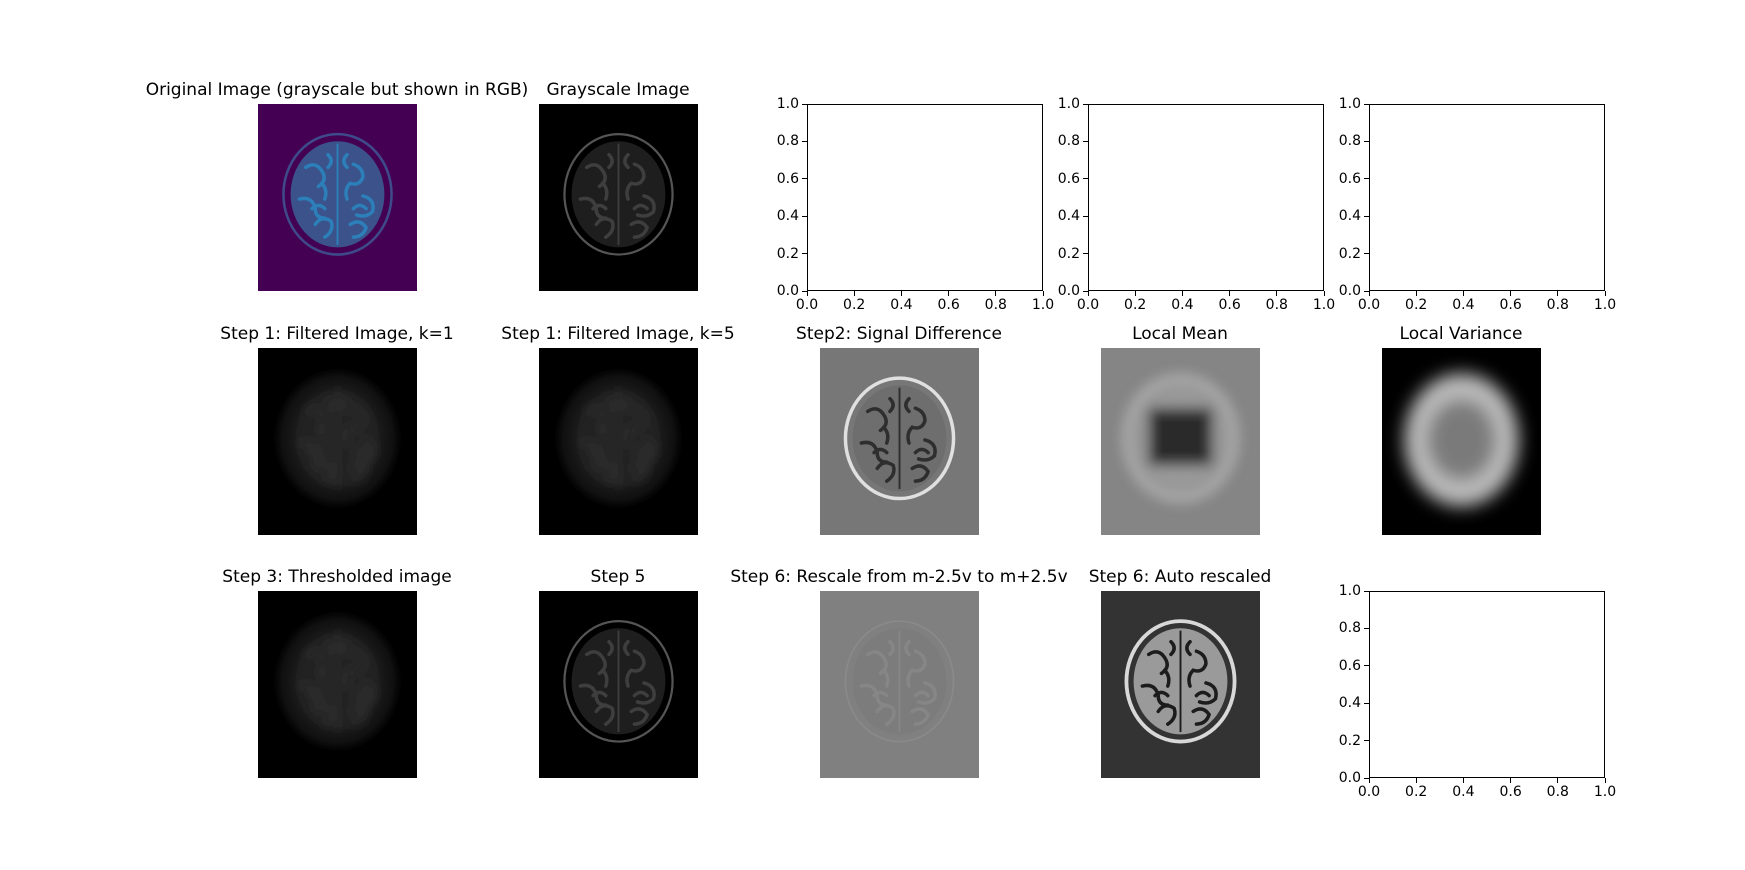  Describe the element at coordinates (899, 577) in the screenshot. I see `panel-title: Step 6: Rescale from m-2.5v to m+2.5v` at that location.